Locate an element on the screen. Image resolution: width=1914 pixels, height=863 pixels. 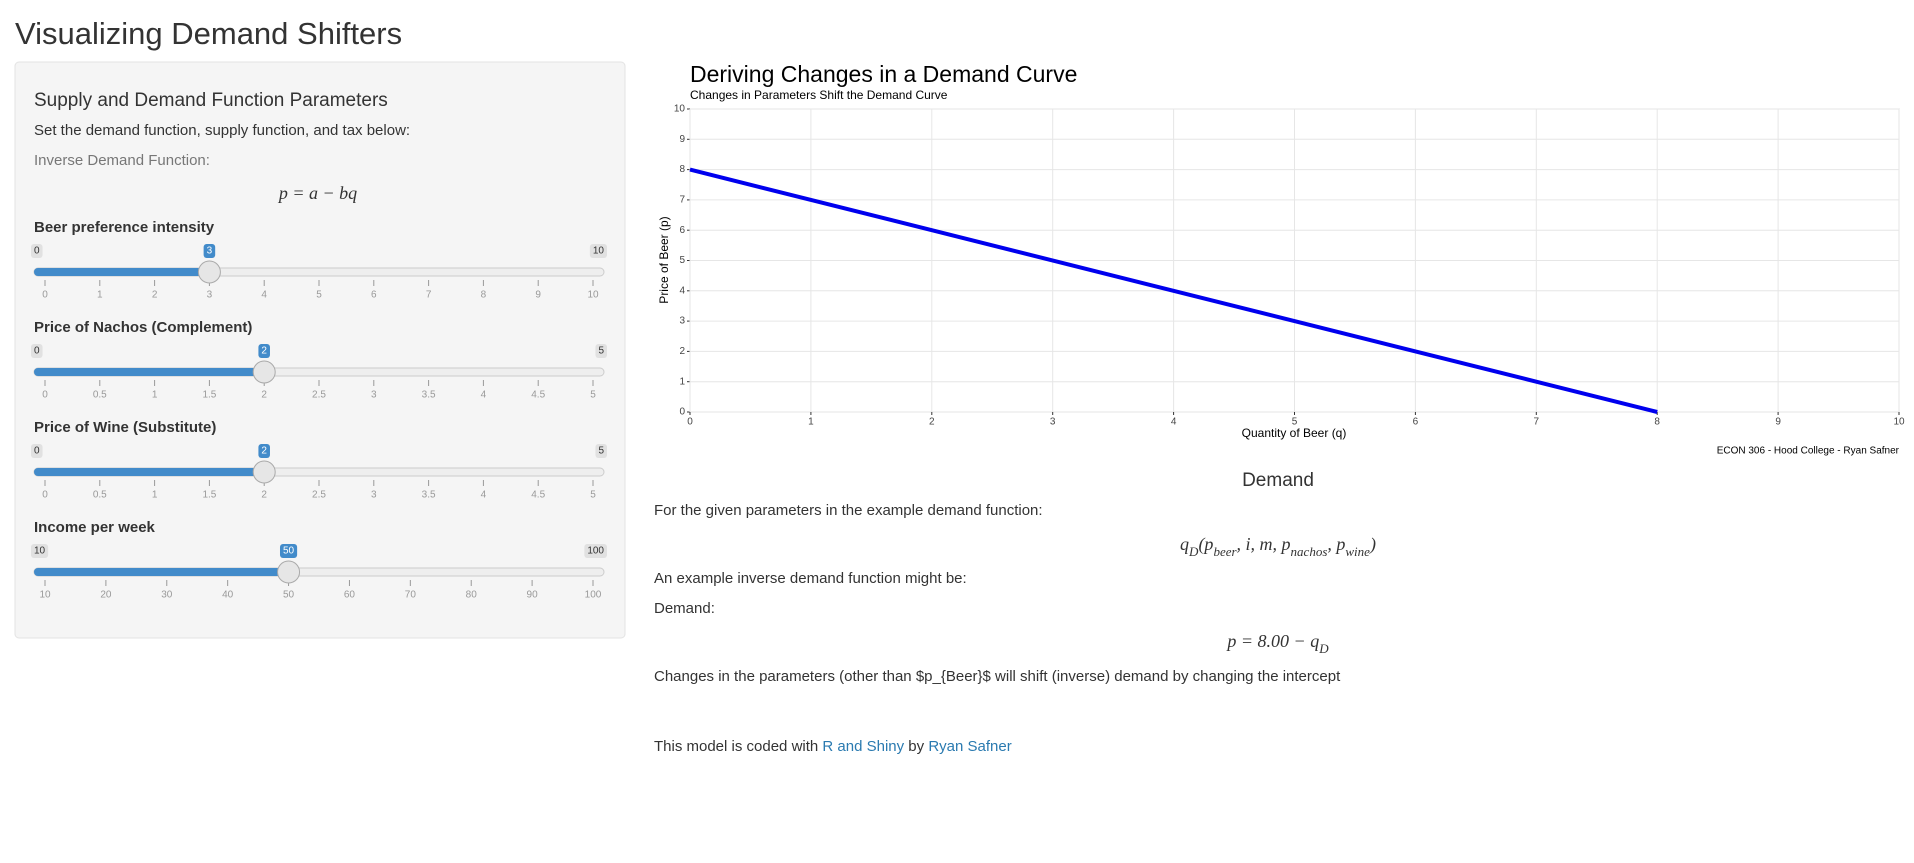
link: R and Shiny is located at coordinates (863, 746).